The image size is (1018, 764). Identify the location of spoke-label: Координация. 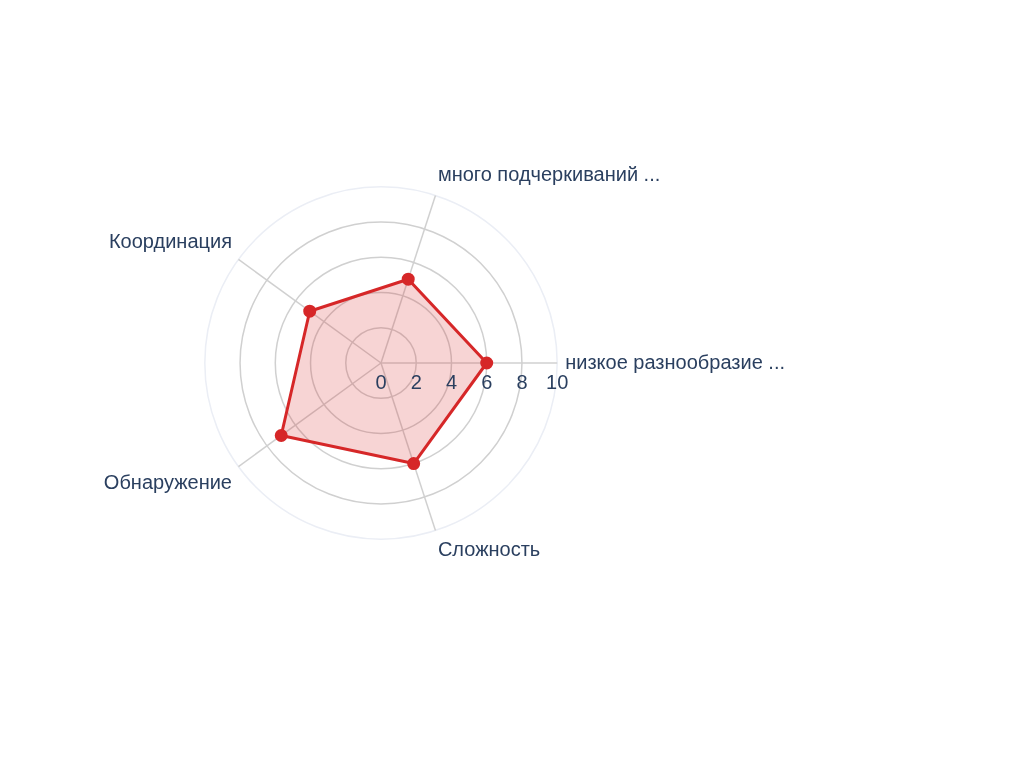
(170, 241).